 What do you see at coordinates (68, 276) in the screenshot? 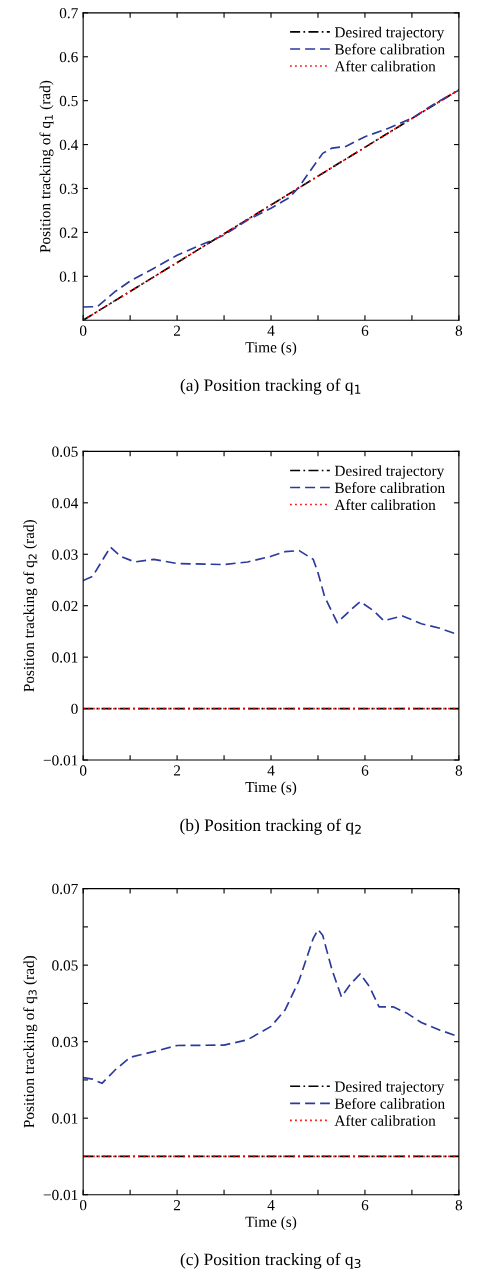
I see `y-tick-label: 0.1` at bounding box center [68, 276].